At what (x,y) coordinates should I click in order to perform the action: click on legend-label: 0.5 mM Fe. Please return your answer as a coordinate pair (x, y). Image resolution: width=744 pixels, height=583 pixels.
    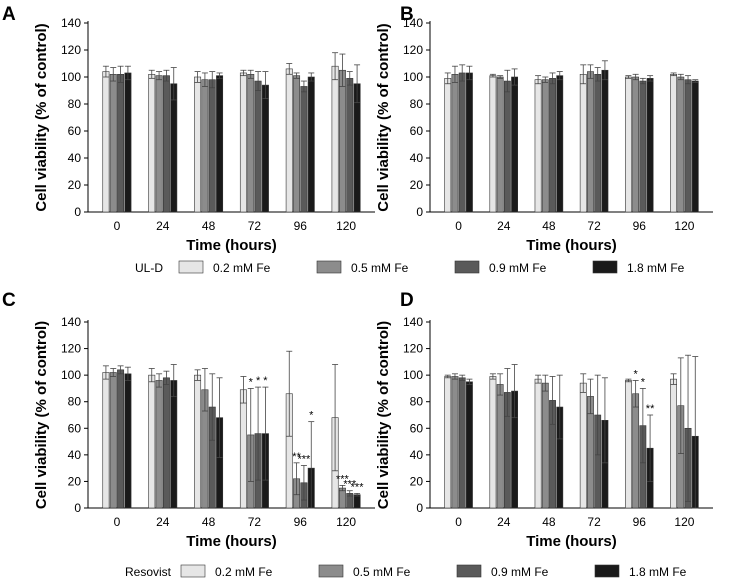
    Looking at the image, I should click on (382, 572).